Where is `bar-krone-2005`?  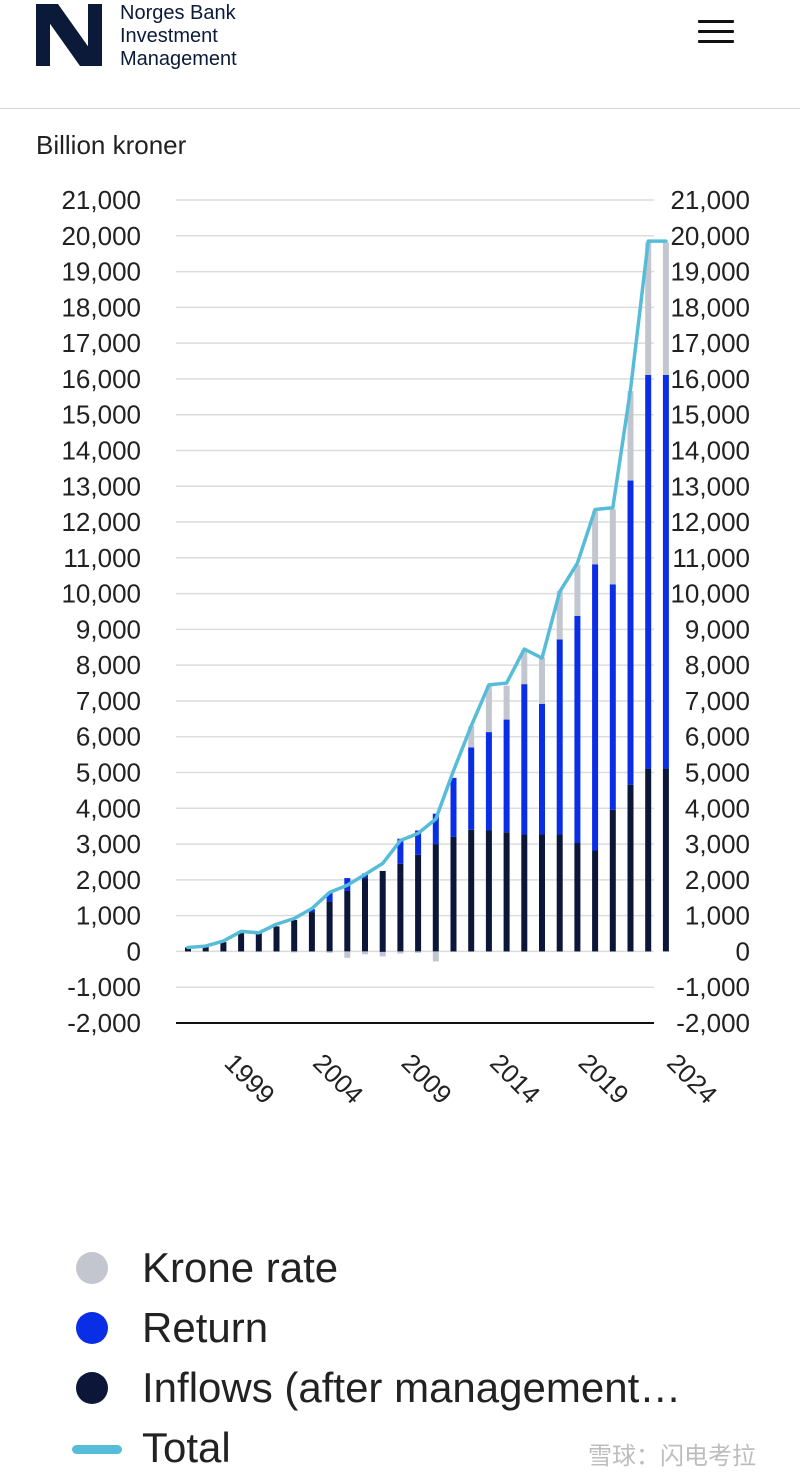
bar-krone-2005 is located at coordinates (329, 952).